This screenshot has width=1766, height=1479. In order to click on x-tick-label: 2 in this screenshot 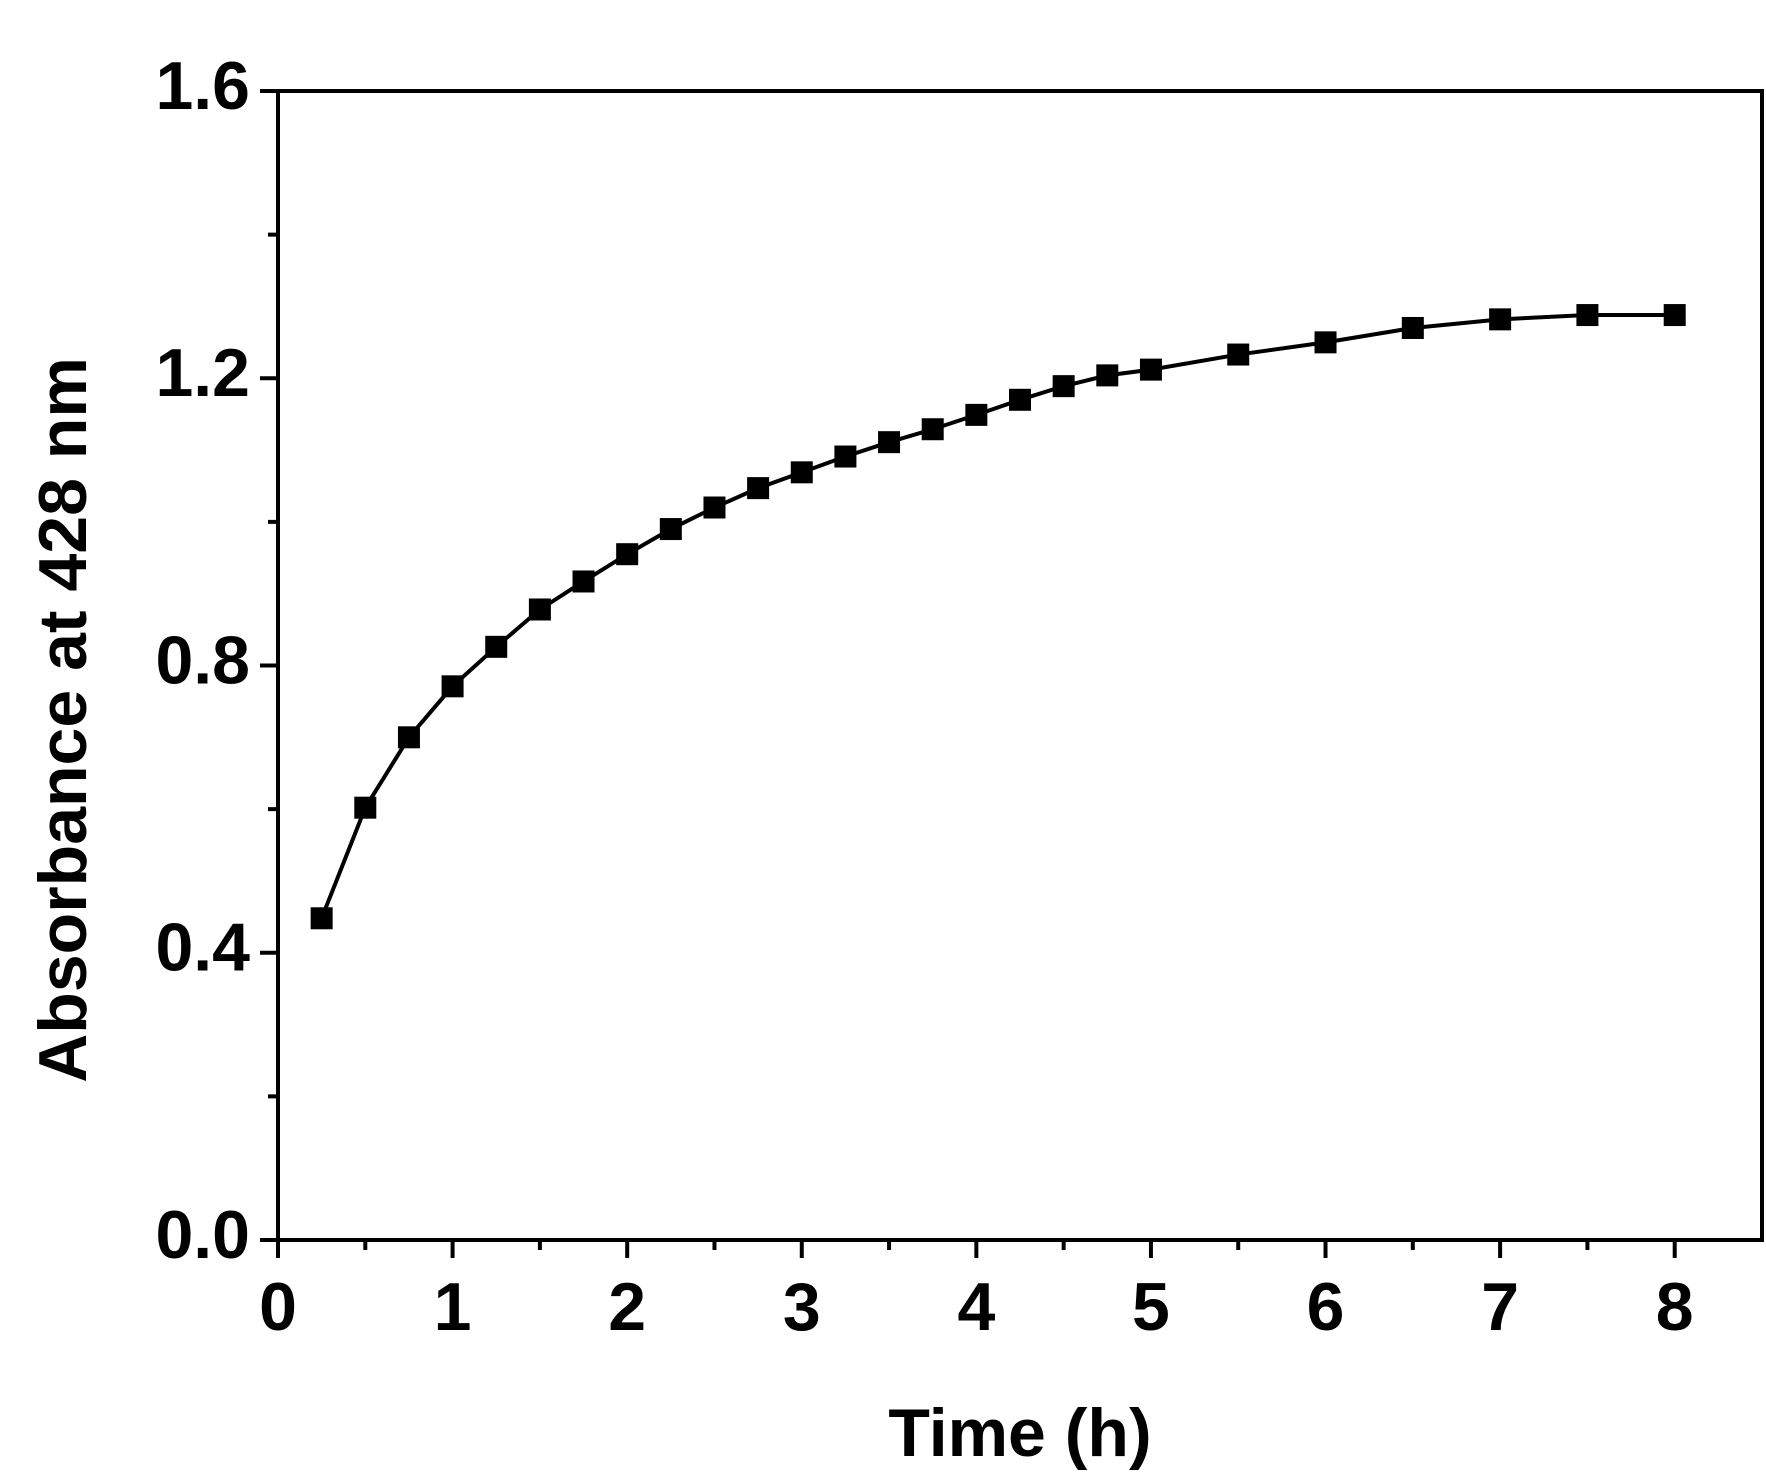, I will do `click(627, 1307)`.